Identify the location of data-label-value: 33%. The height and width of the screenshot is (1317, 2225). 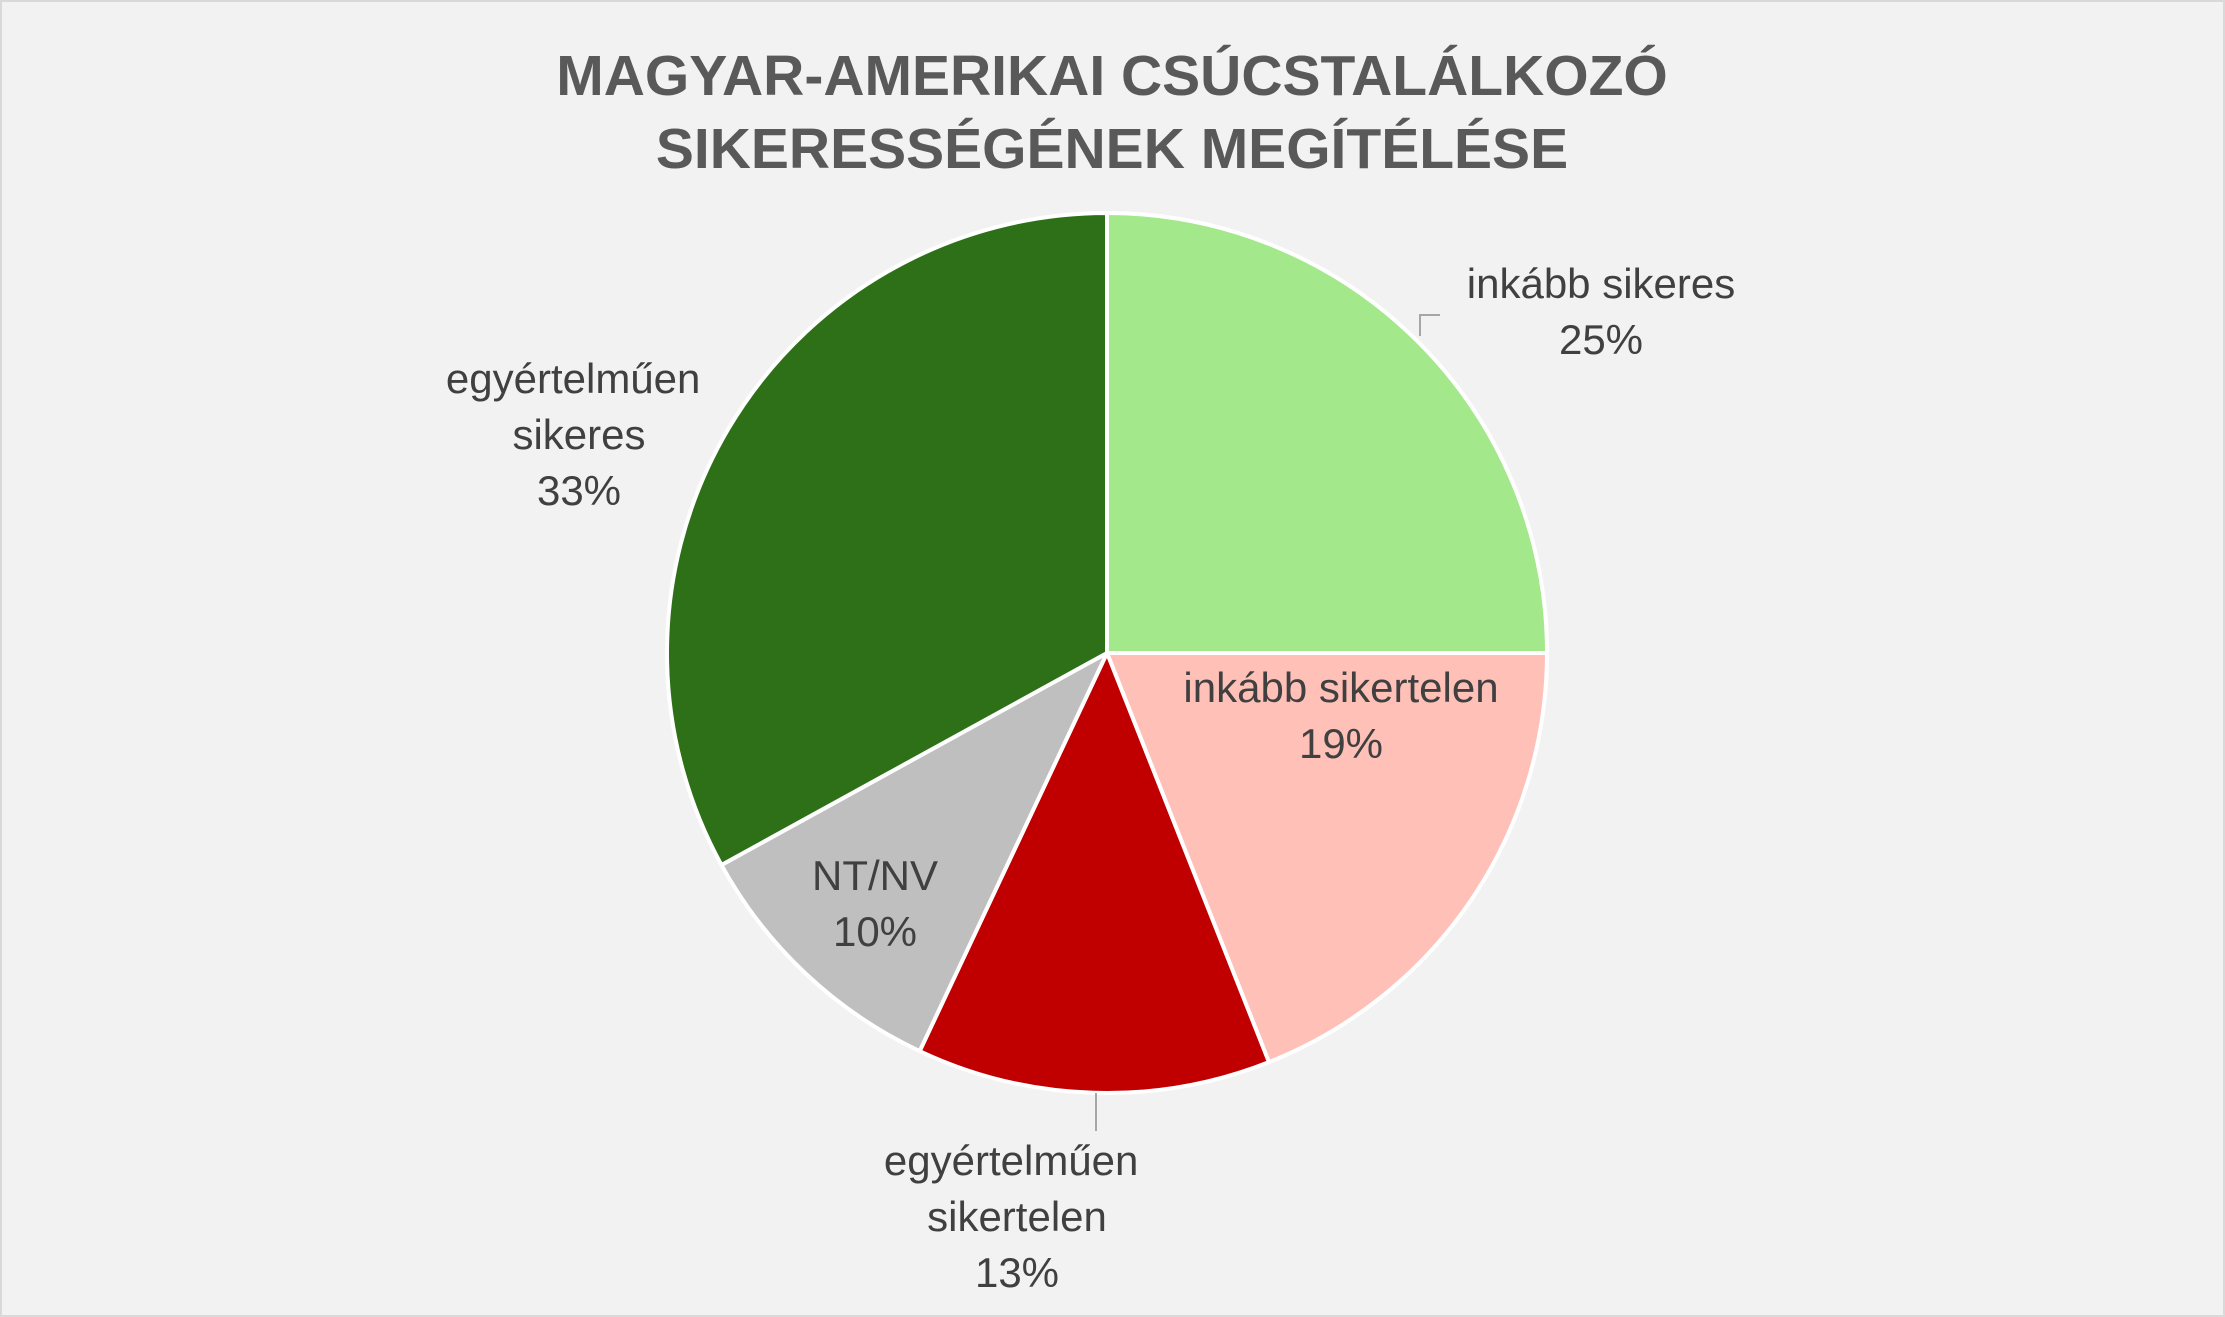
(579, 490).